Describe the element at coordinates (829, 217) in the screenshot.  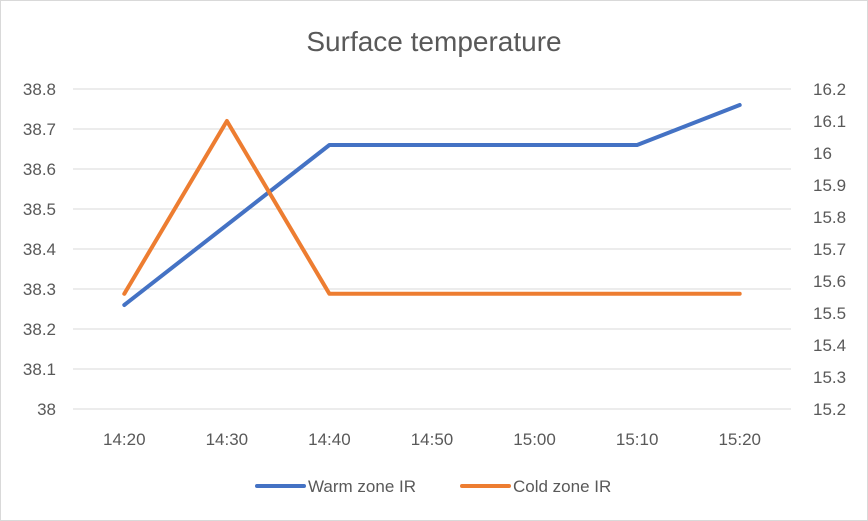
I see `right-tick-label: 15.8` at that location.